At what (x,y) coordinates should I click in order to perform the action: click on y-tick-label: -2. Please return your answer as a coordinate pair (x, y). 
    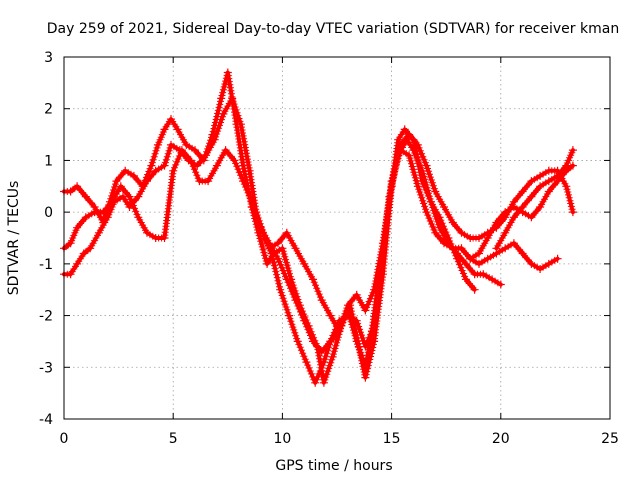
    Looking at the image, I should click on (46, 317).